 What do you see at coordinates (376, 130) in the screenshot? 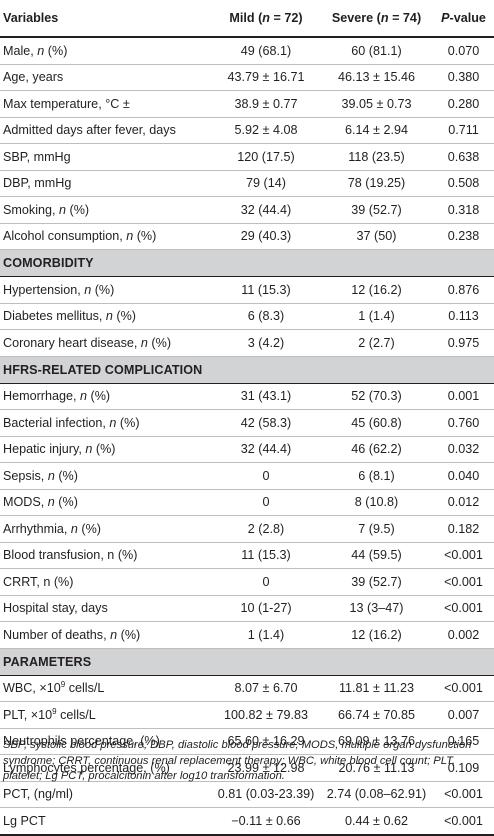
I see `severe-value-cell: 6.14 ± 2.94` at bounding box center [376, 130].